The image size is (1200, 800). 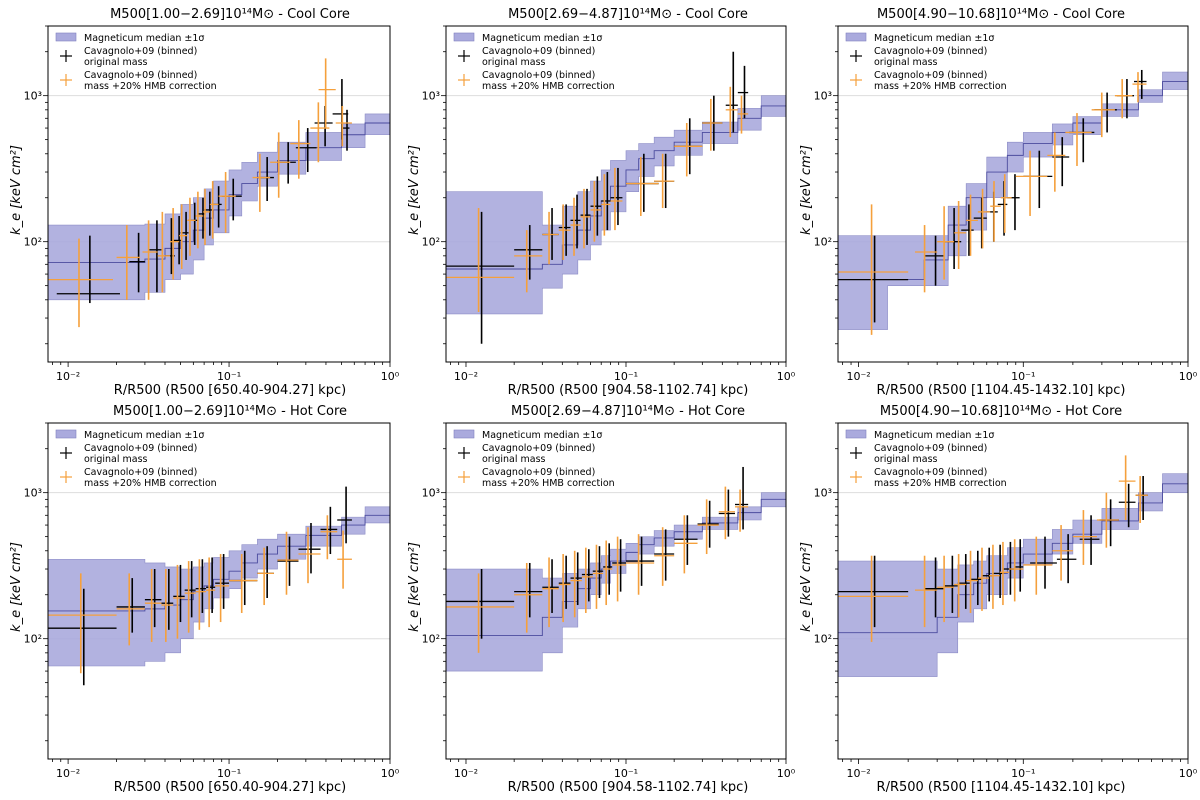 What do you see at coordinates (628, 390) in the screenshot?
I see `panel-2-xlabel: R/R500 (R500 [904.58-1102.74] kpc)` at bounding box center [628, 390].